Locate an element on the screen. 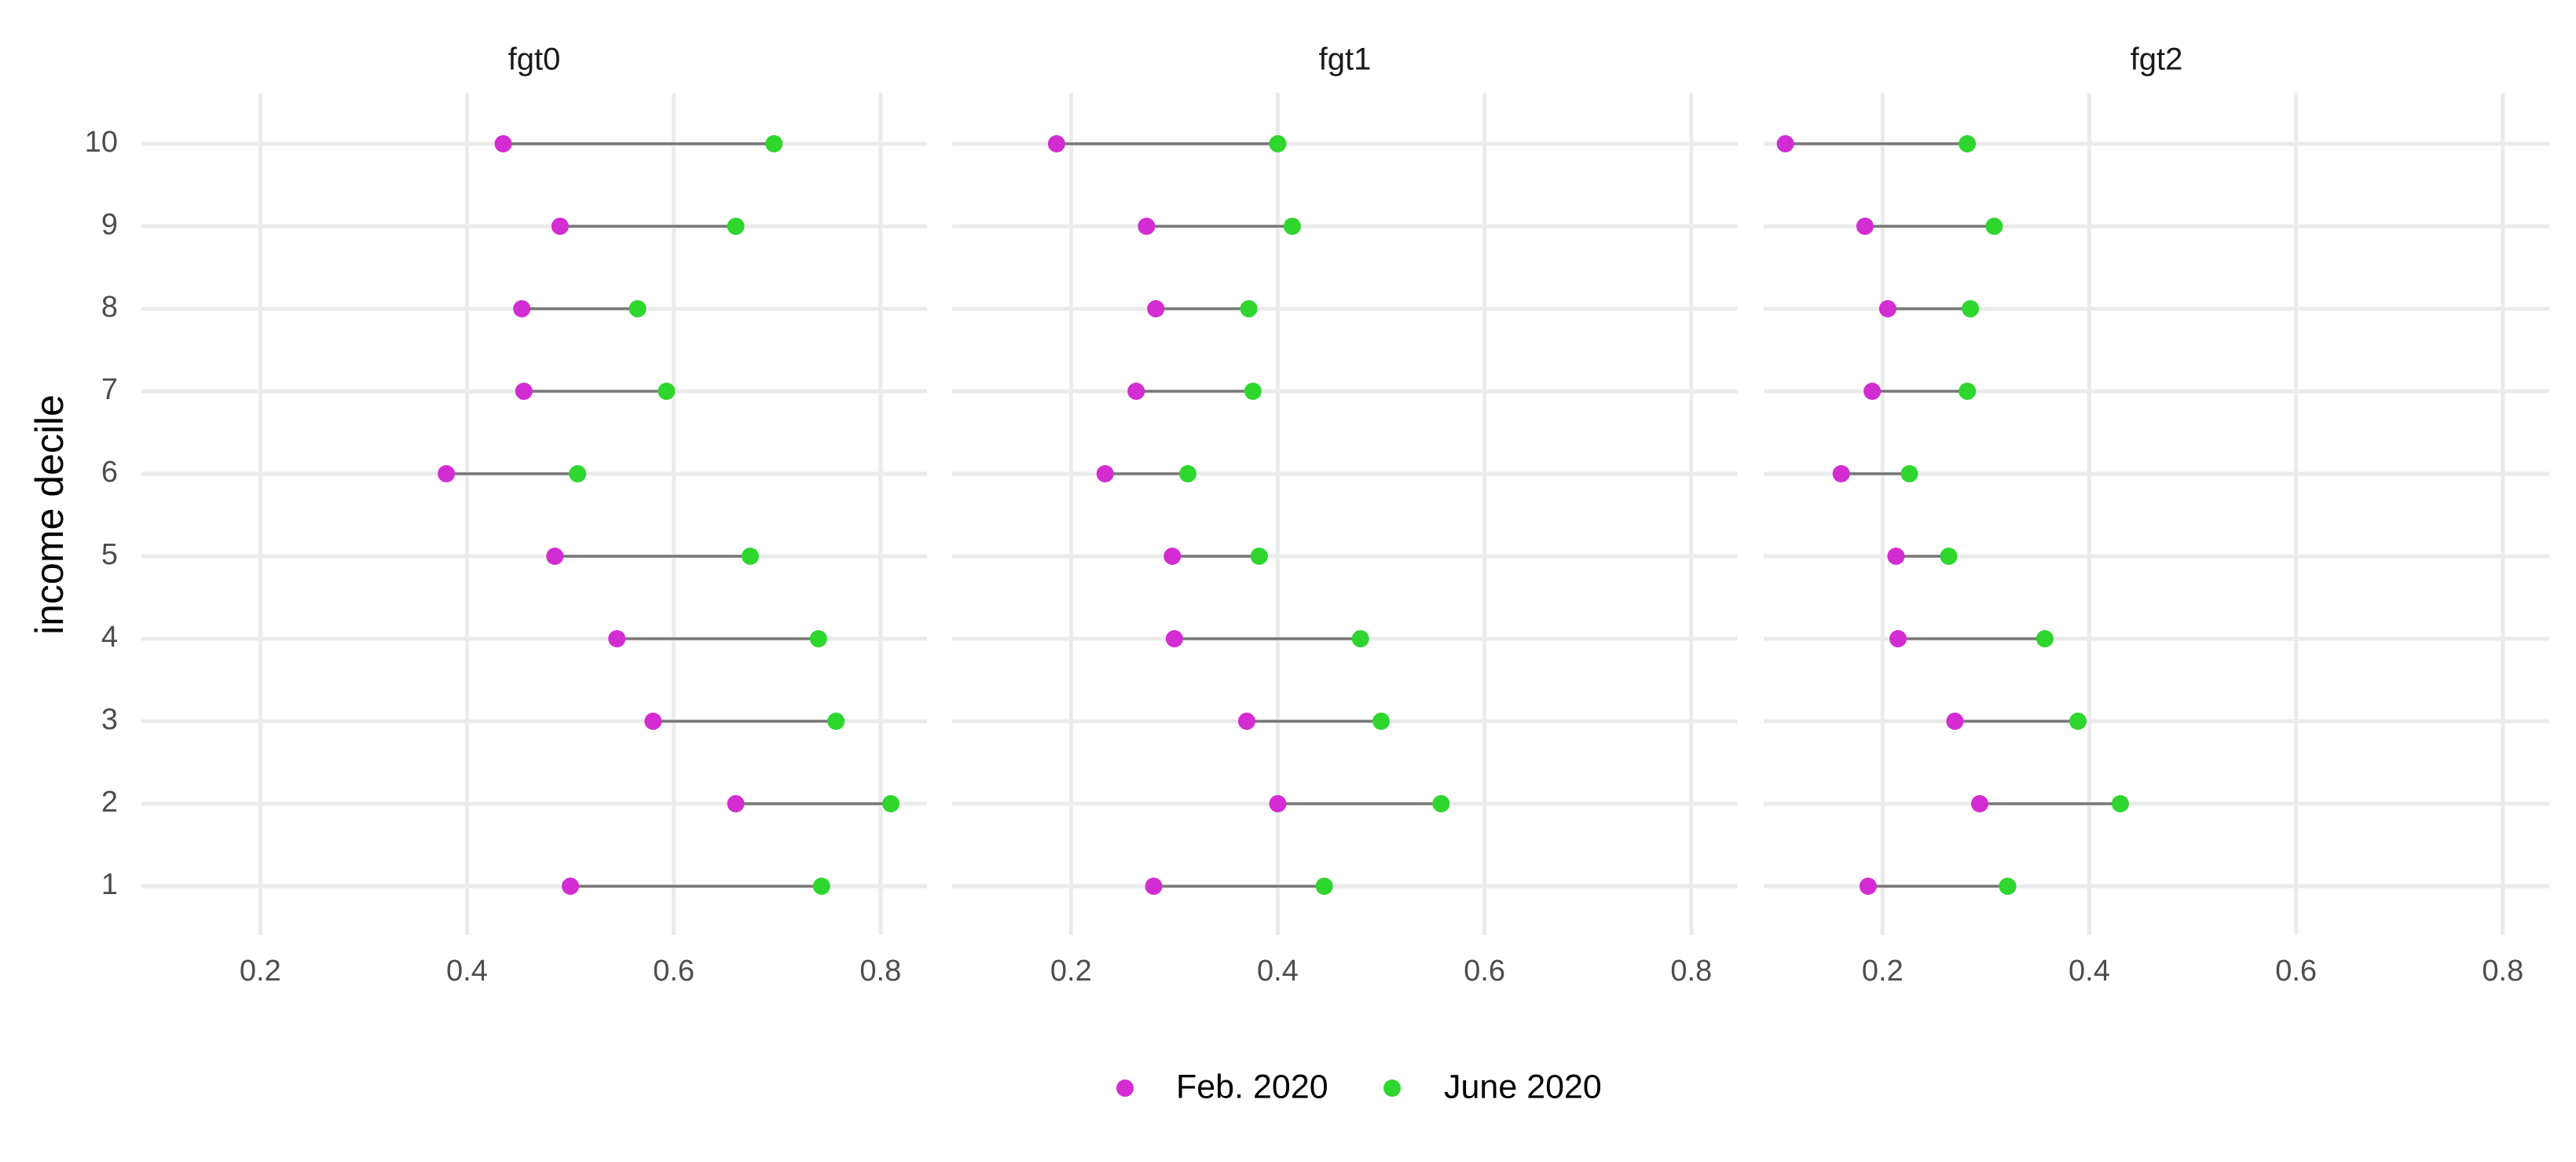  y-tick-label: 6 is located at coordinates (109, 472).